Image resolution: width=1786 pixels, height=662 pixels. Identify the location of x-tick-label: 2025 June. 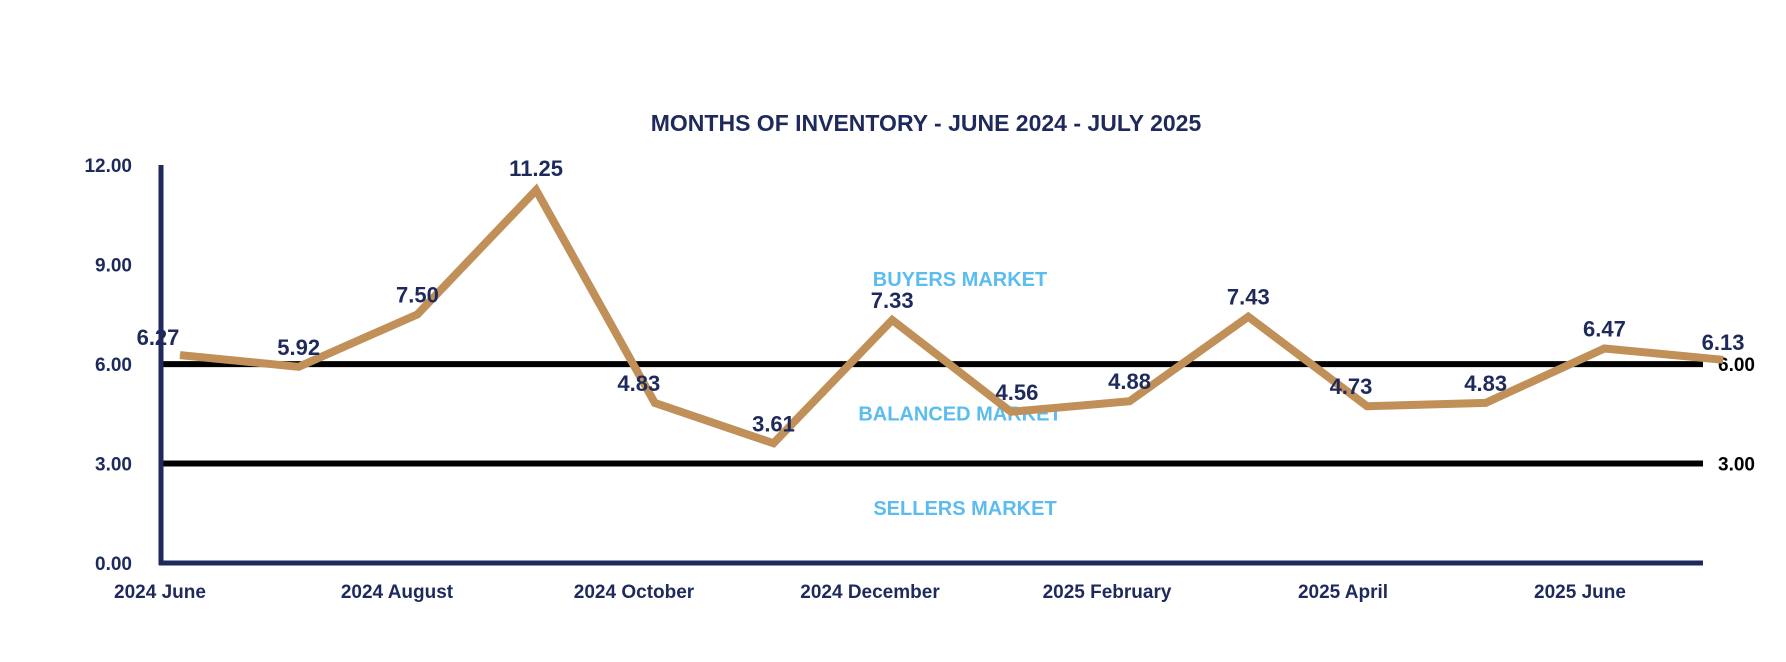
(1580, 592).